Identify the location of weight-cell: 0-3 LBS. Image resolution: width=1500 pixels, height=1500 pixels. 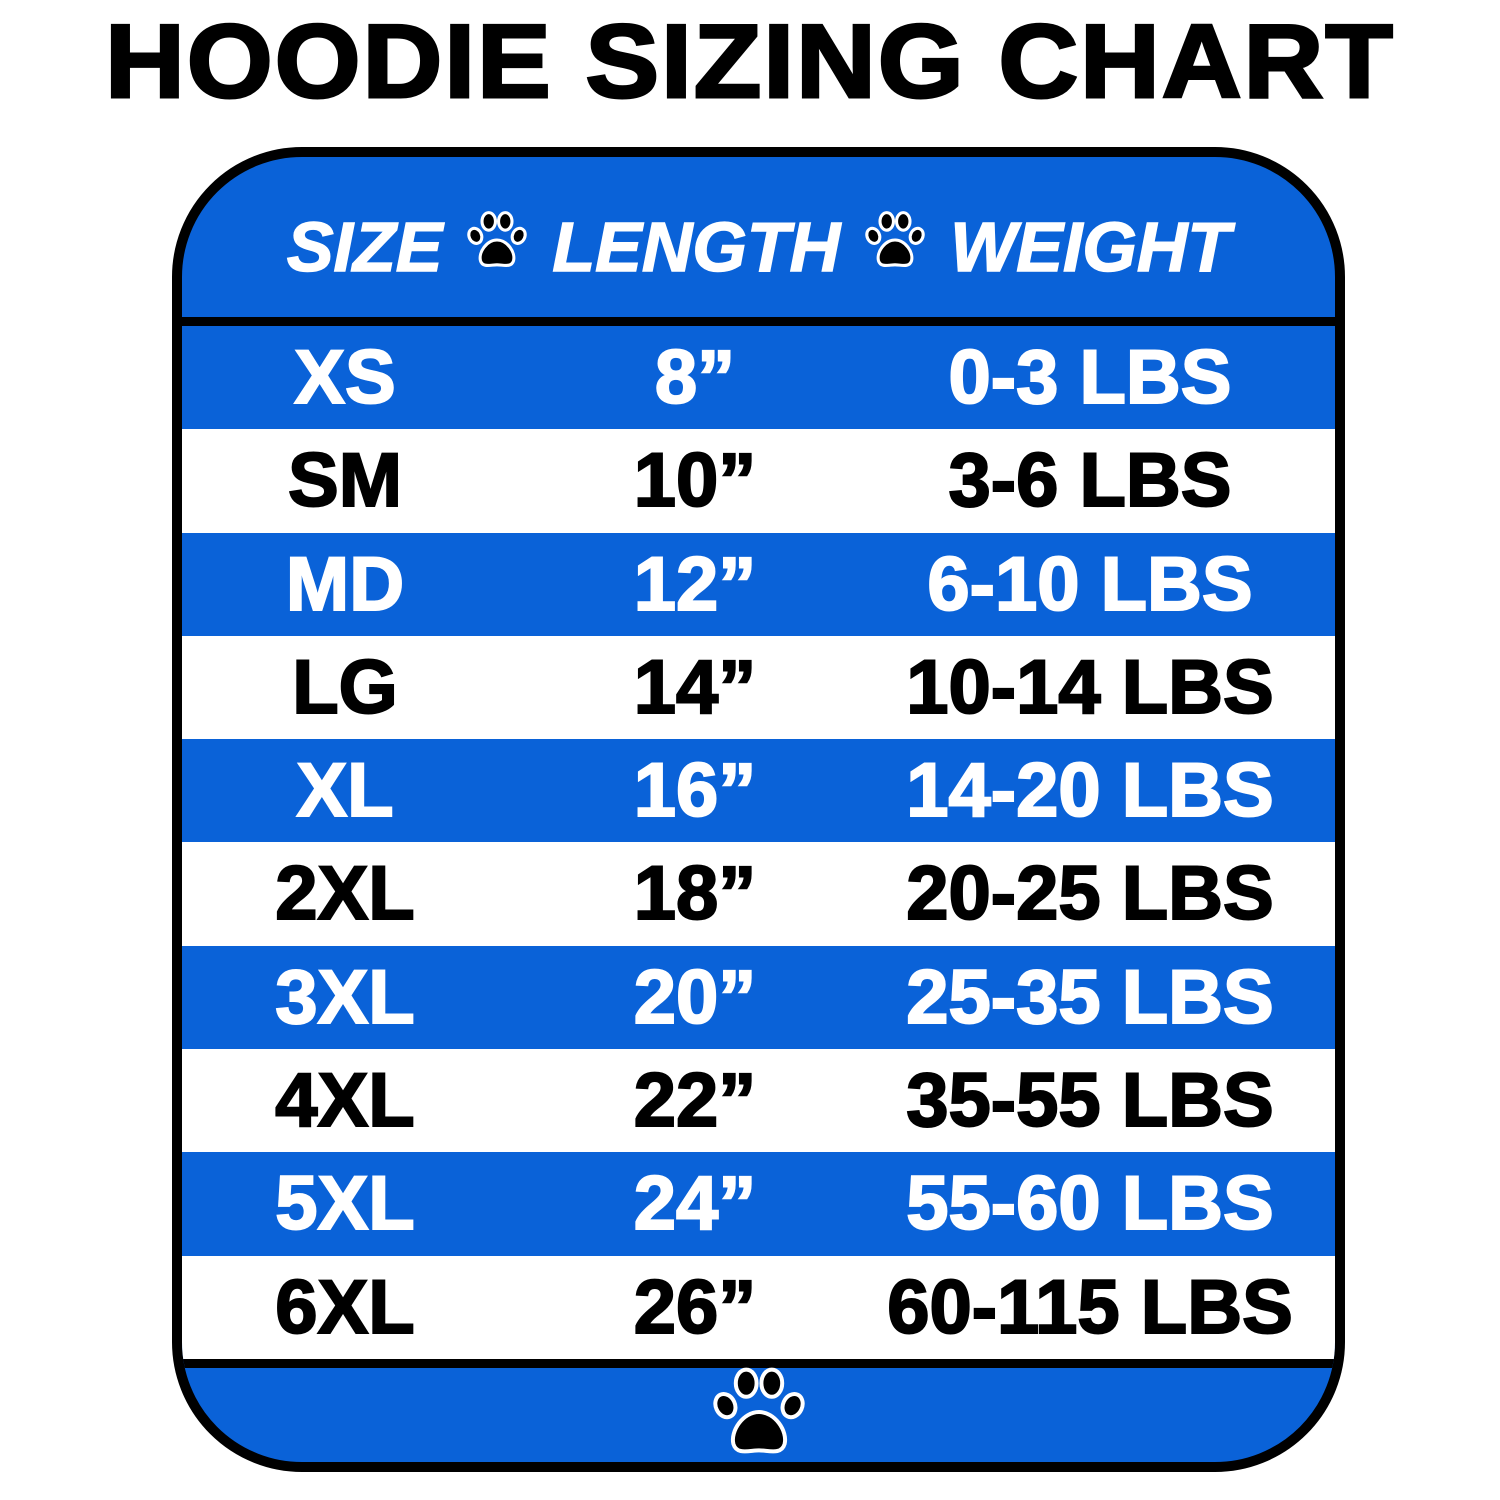
(1090, 377).